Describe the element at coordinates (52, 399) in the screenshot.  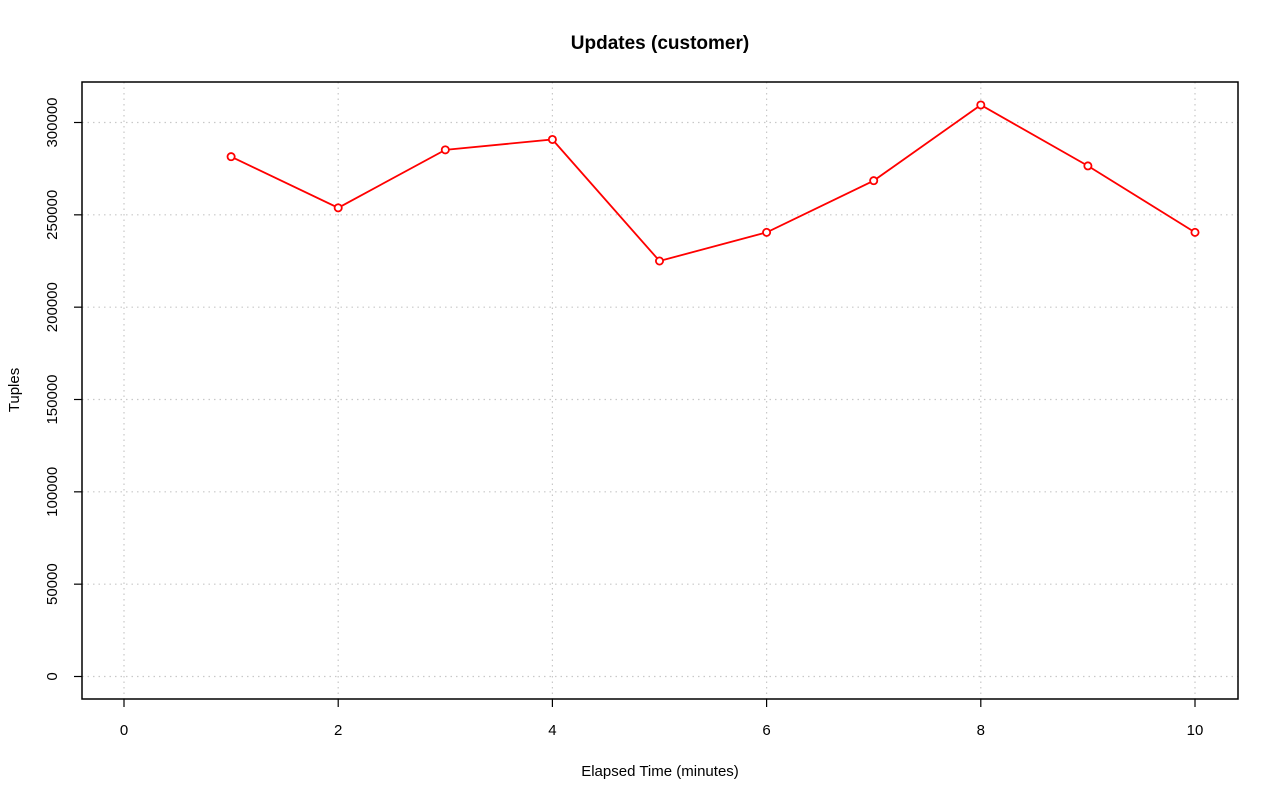
I see `y-tick-label: 150000` at that location.